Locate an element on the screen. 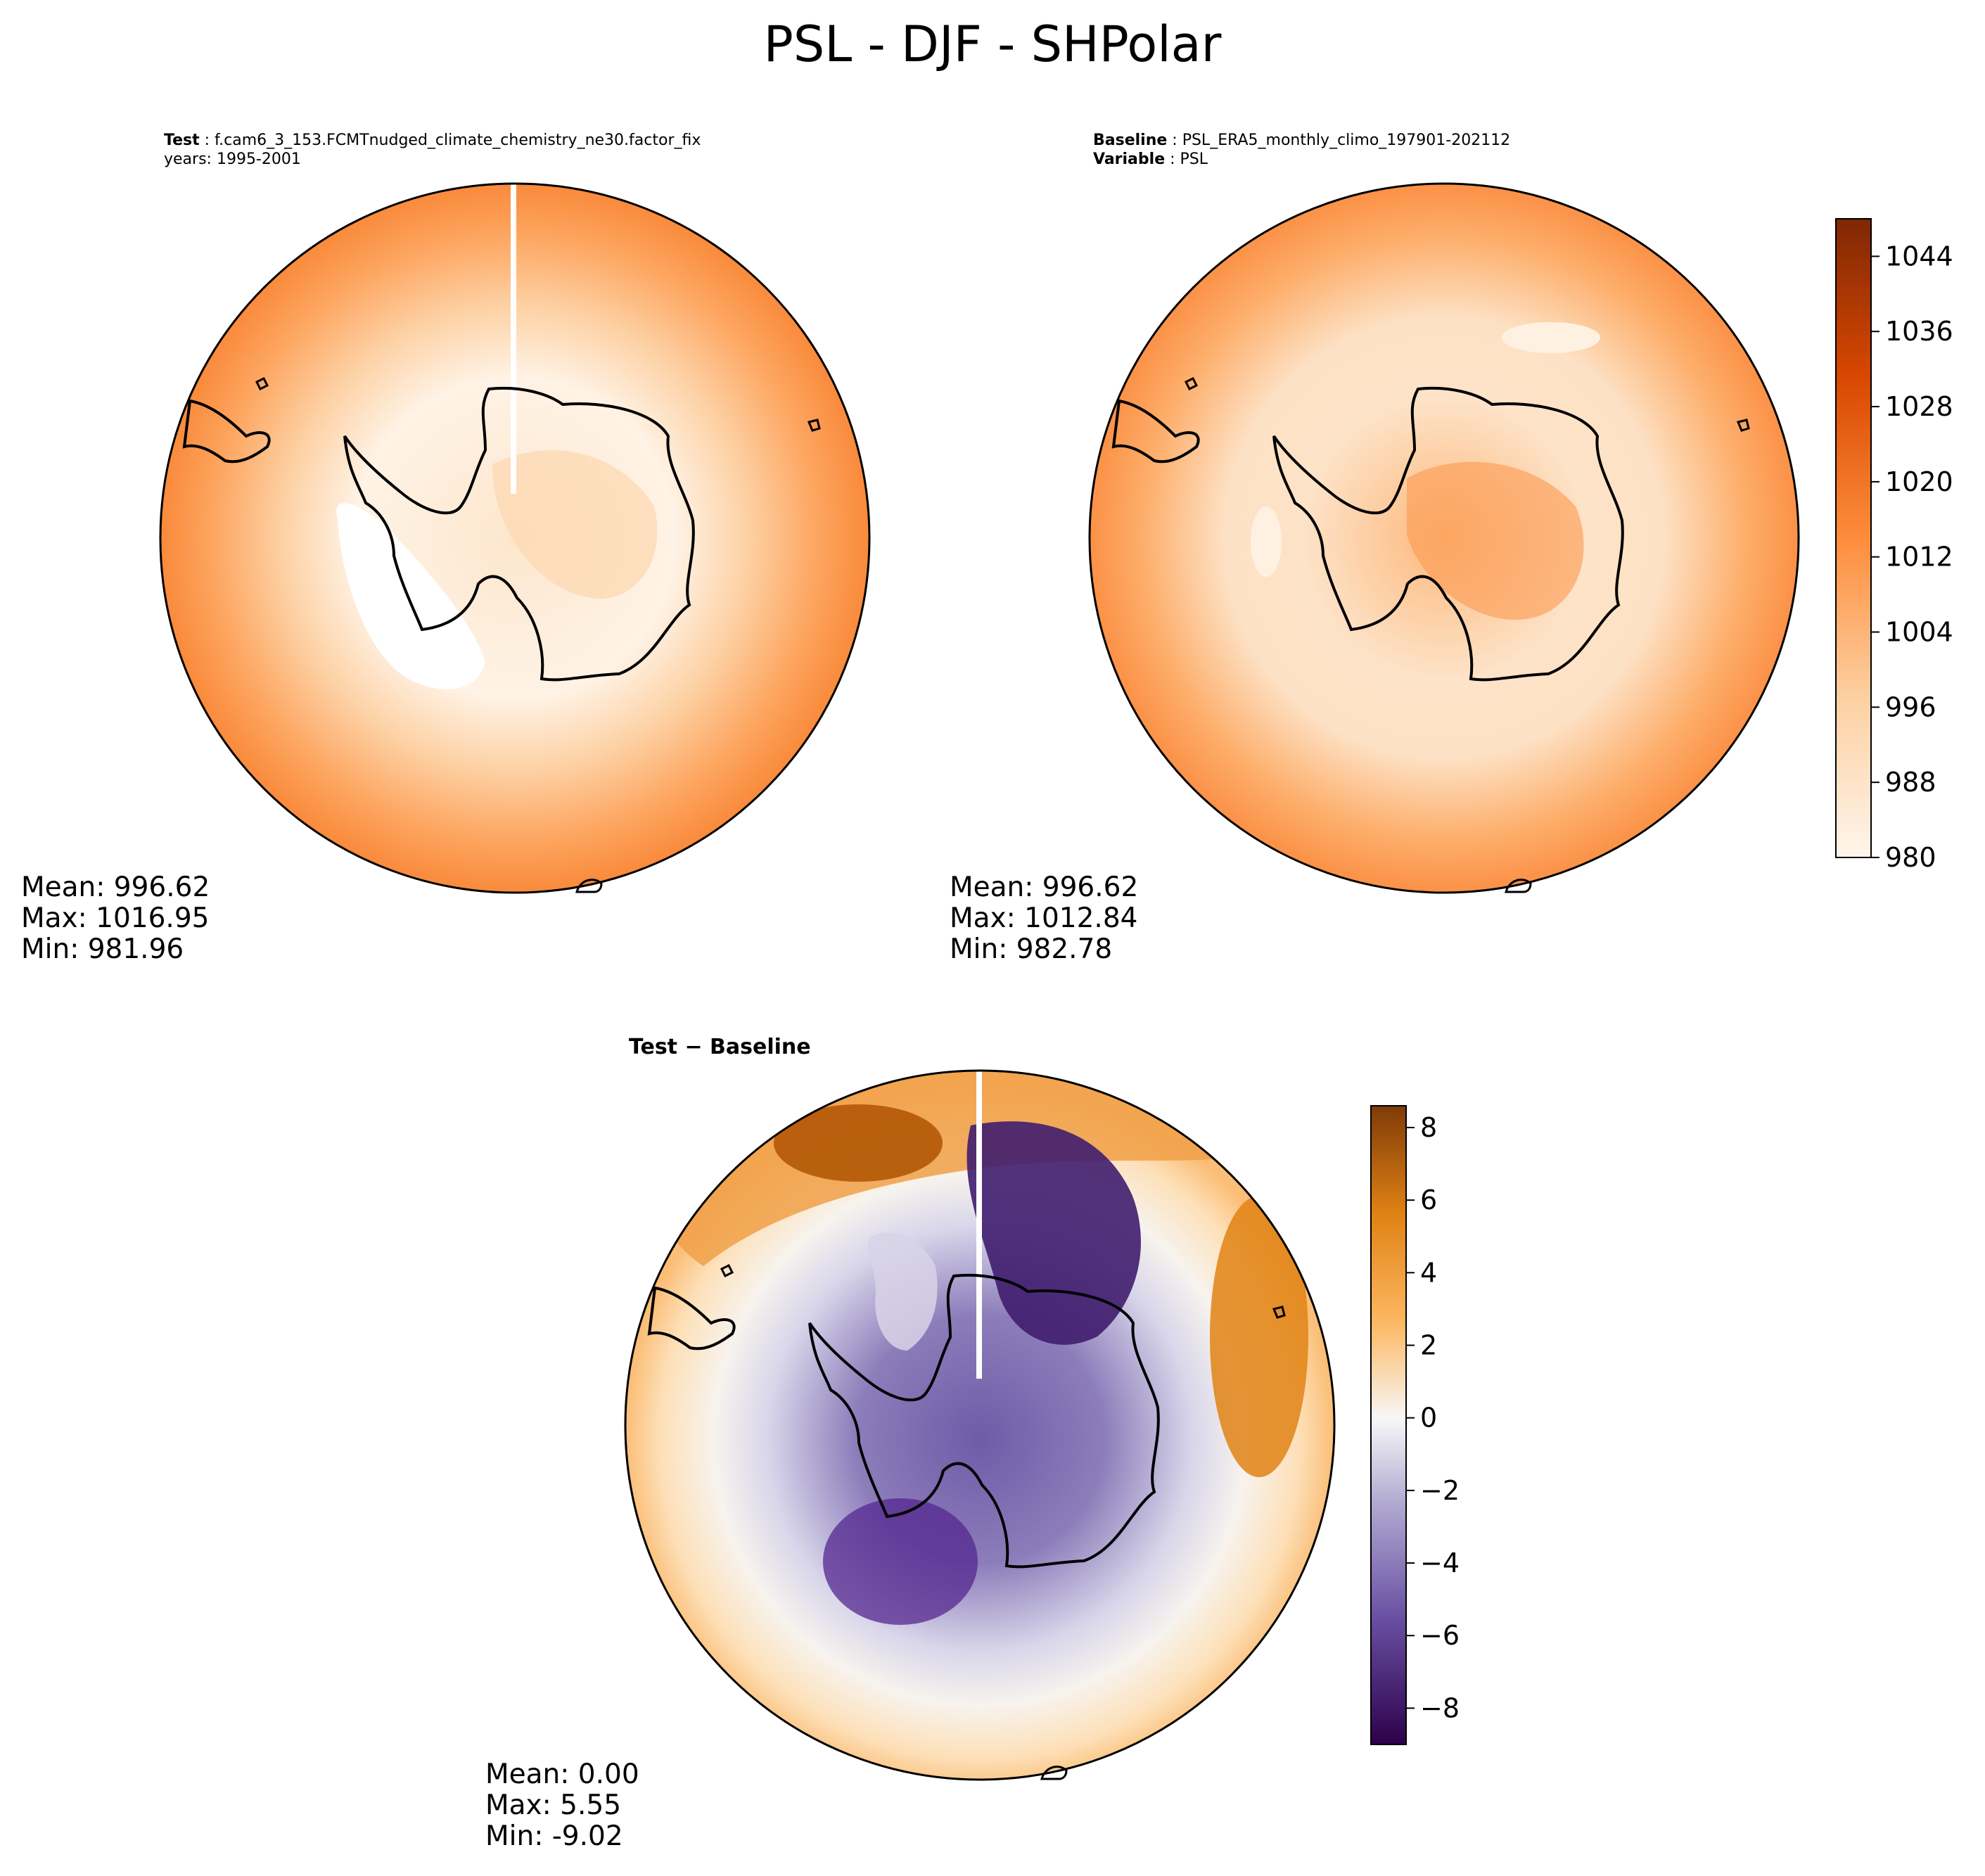  diff-header: Test − Baseline is located at coordinates (720, 1047).